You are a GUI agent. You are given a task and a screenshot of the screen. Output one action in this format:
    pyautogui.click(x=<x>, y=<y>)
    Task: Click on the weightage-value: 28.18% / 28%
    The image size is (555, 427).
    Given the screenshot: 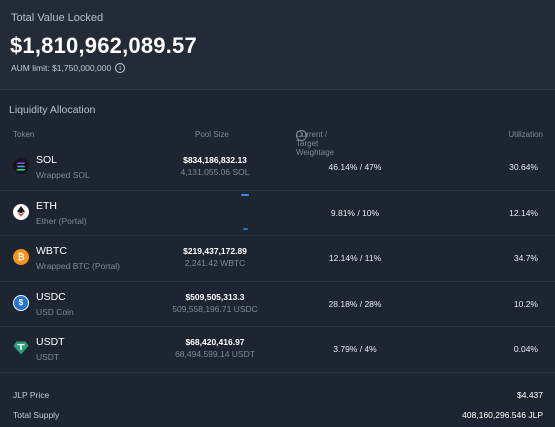 What is the action you would take?
    pyautogui.click(x=355, y=303)
    